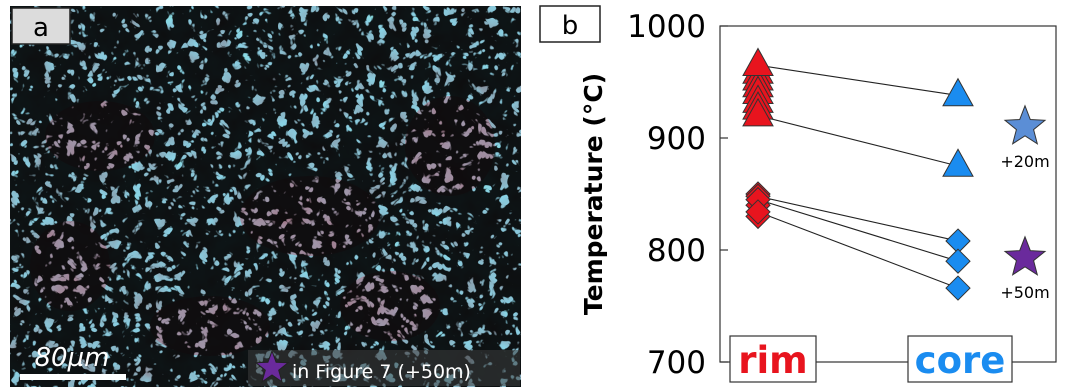  Describe the element at coordinates (593, 194) in the screenshot. I see `y-axis-label: Temperature (°C)` at that location.